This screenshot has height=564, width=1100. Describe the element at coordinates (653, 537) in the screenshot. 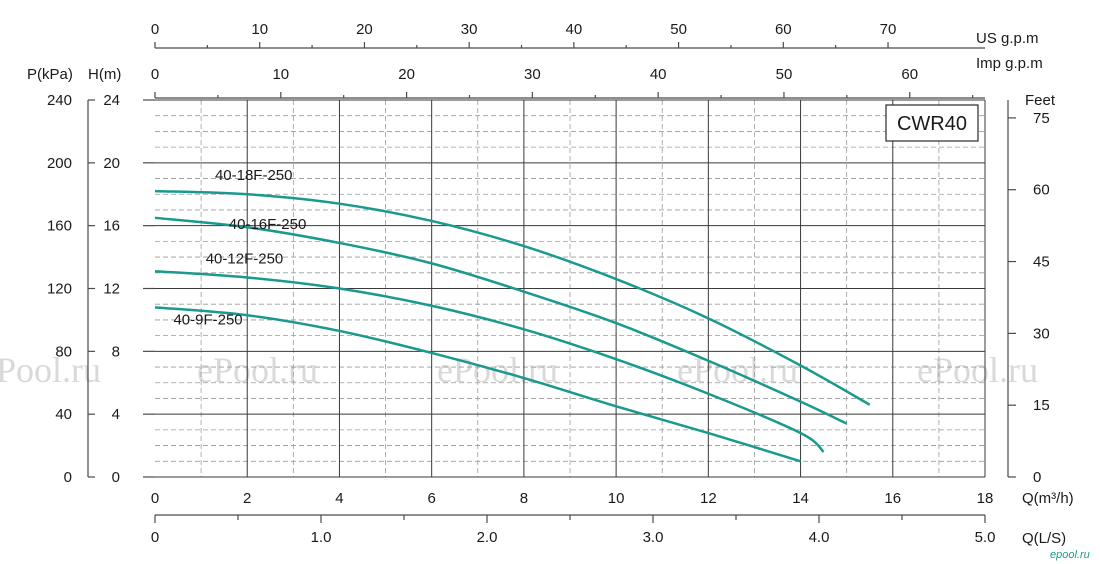

I see `flow-ls-tick-label: 3.0` at that location.